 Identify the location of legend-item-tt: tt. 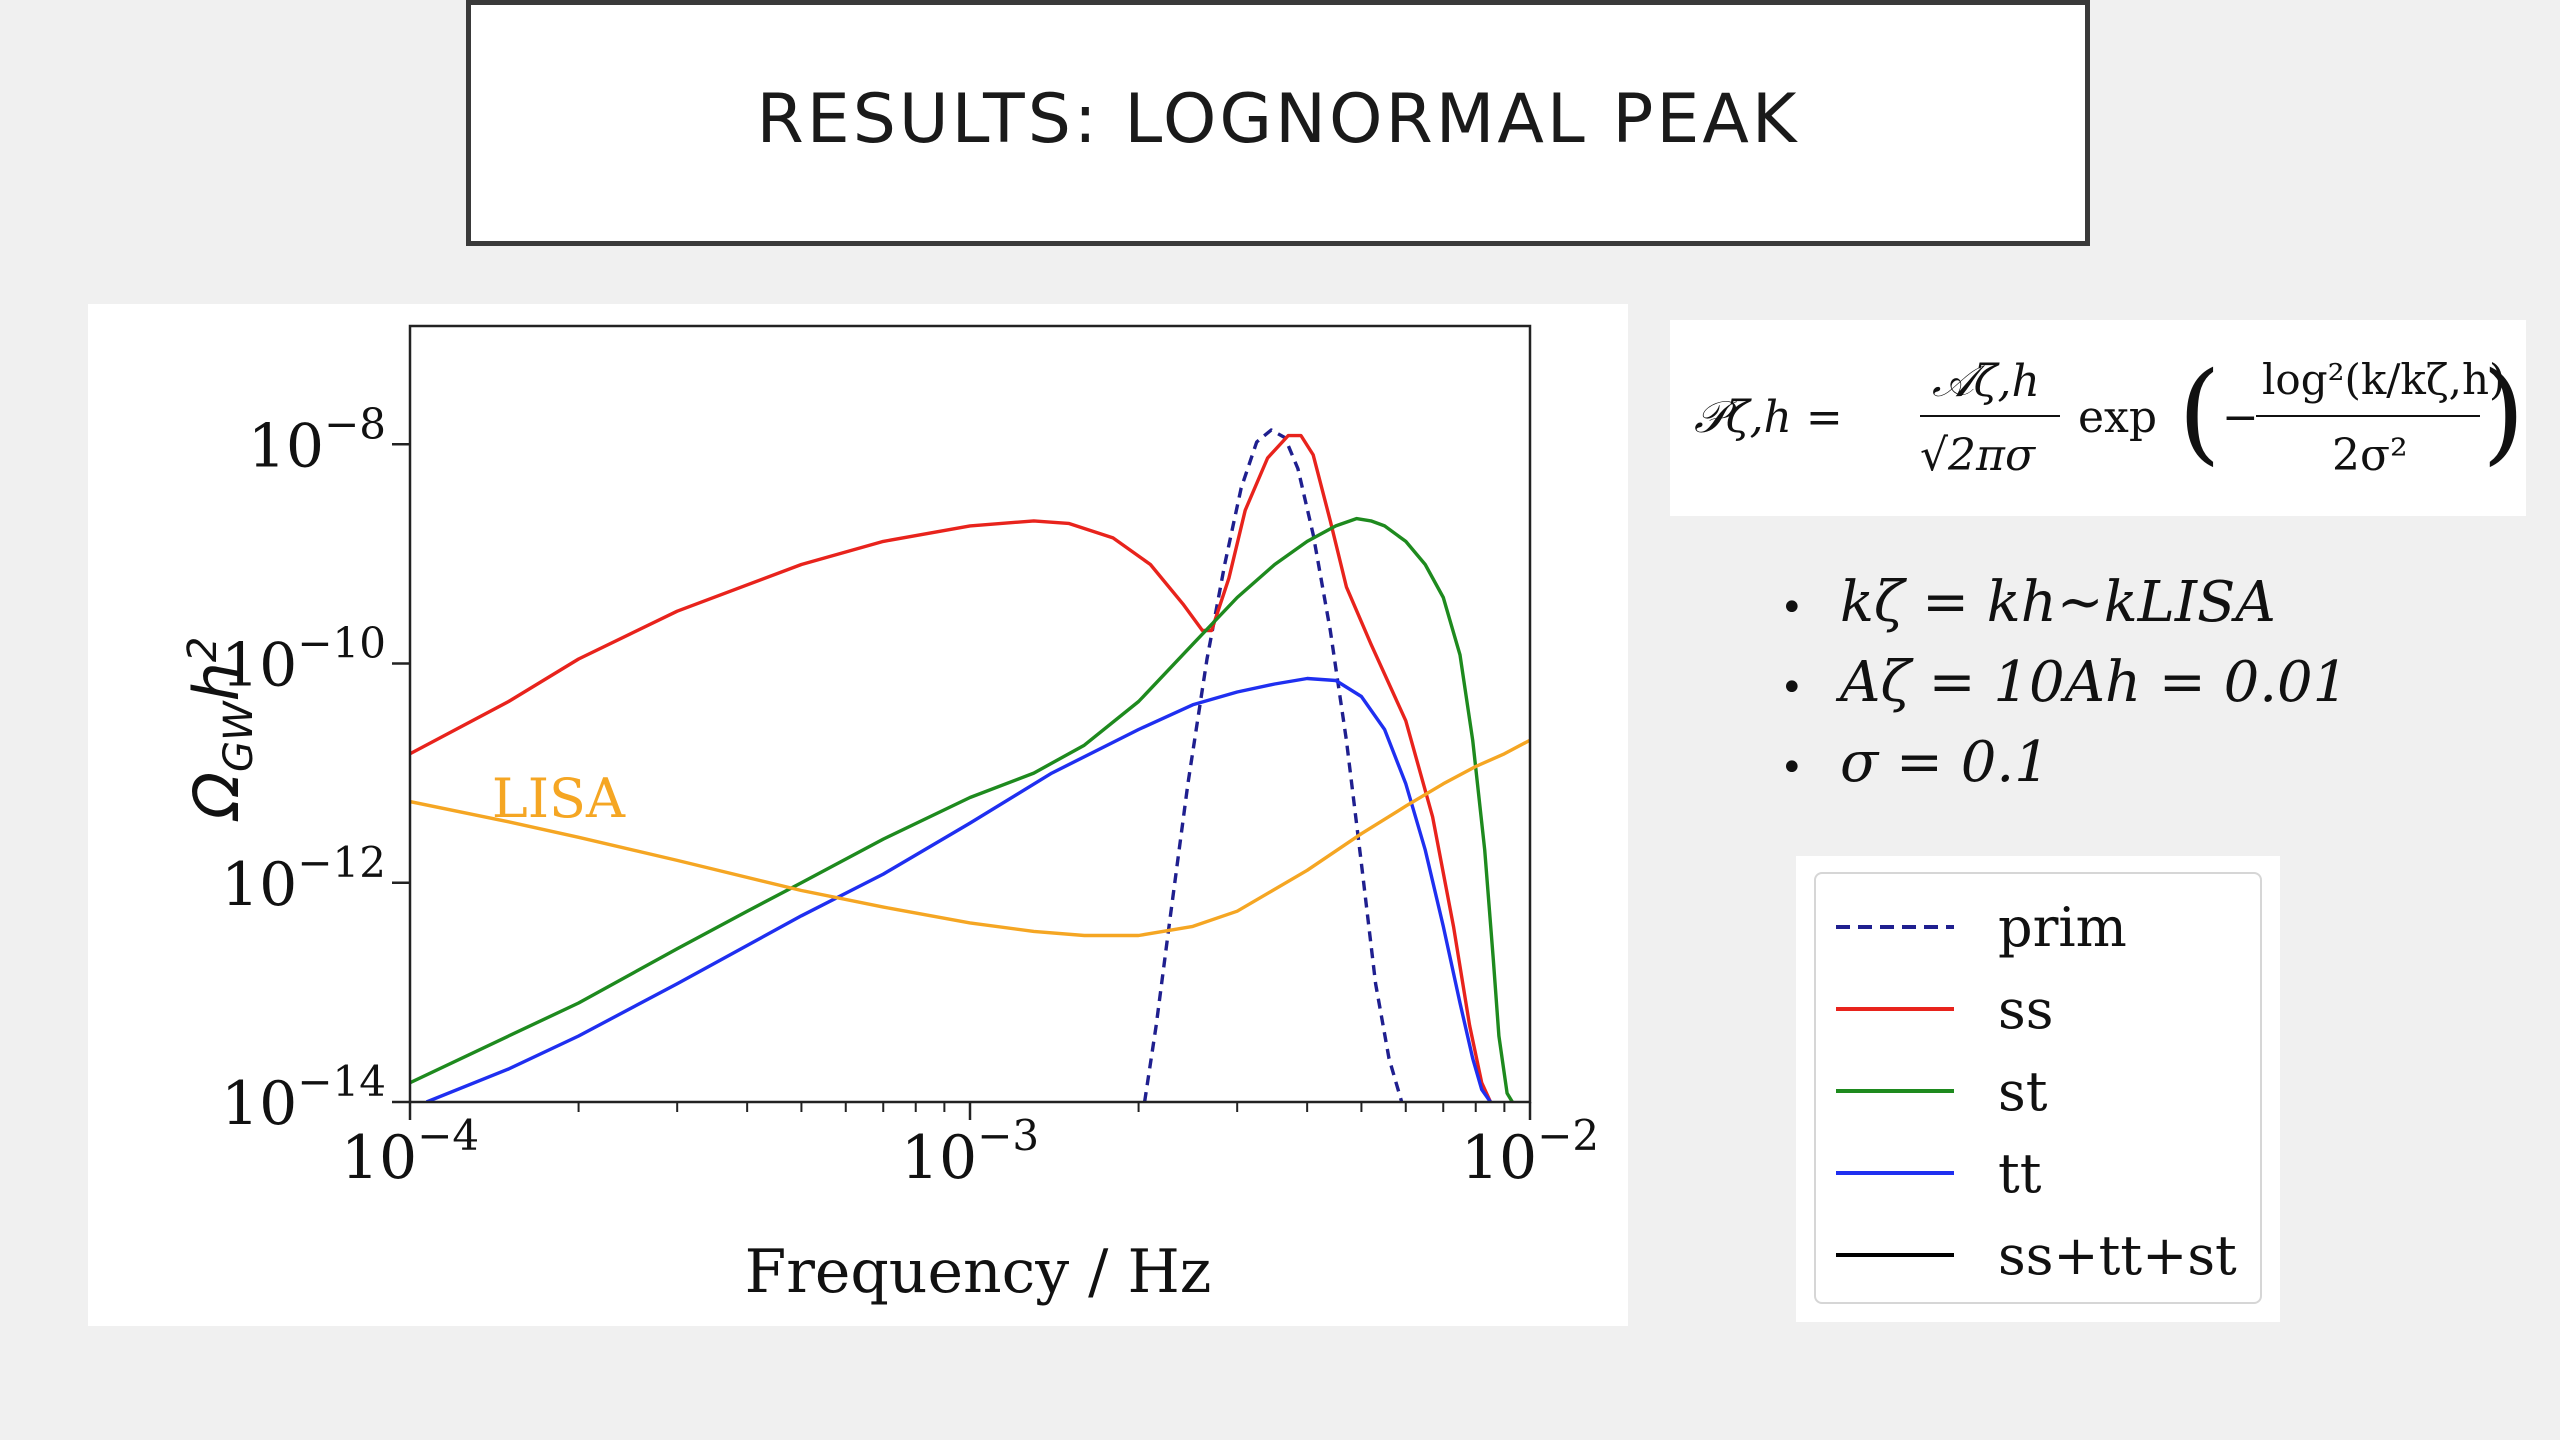
(2038, 1173).